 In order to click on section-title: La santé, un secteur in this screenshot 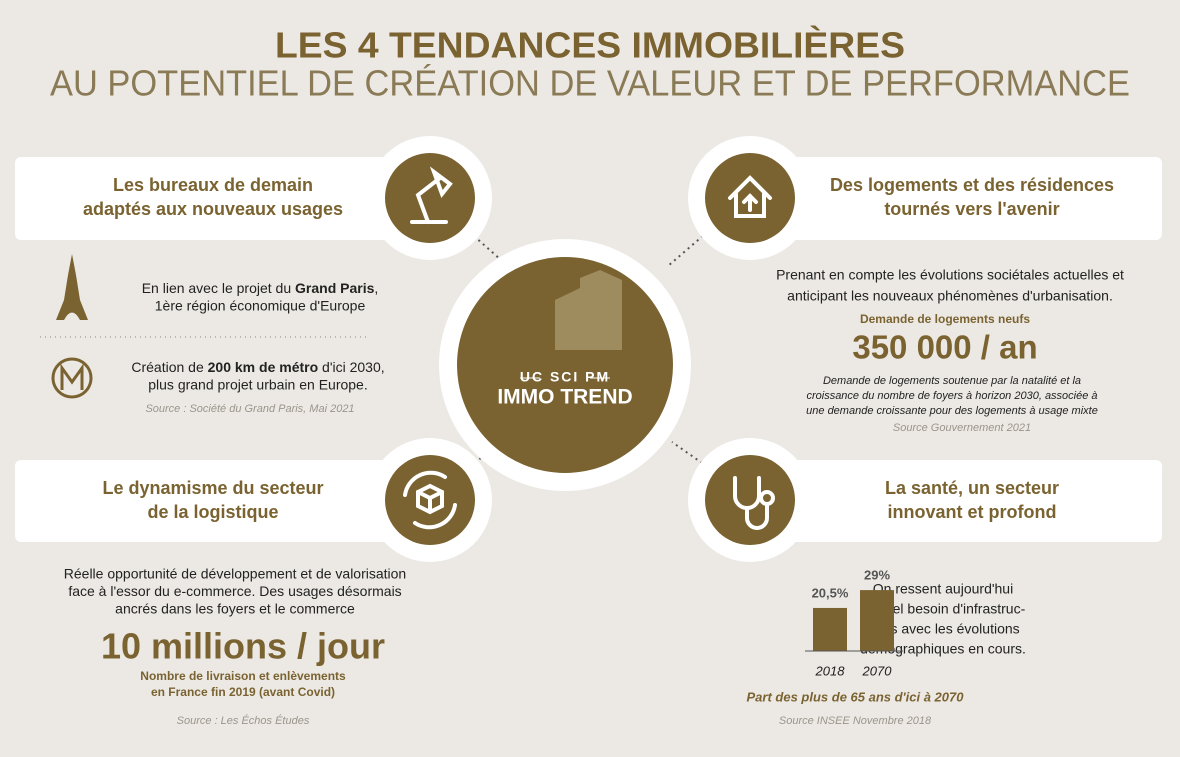, I will do `click(972, 488)`.